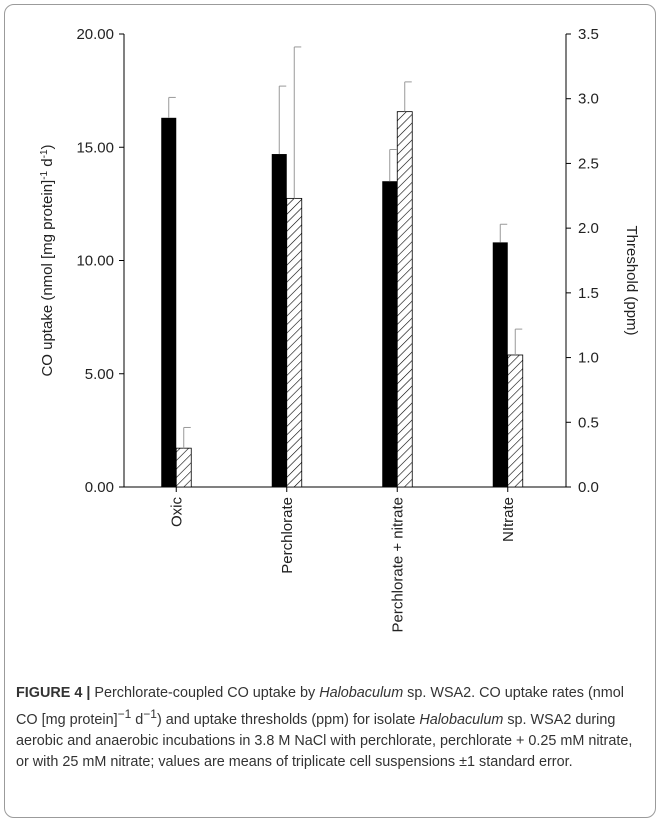  I want to click on right-tick-label: 3.5, so click(588, 34).